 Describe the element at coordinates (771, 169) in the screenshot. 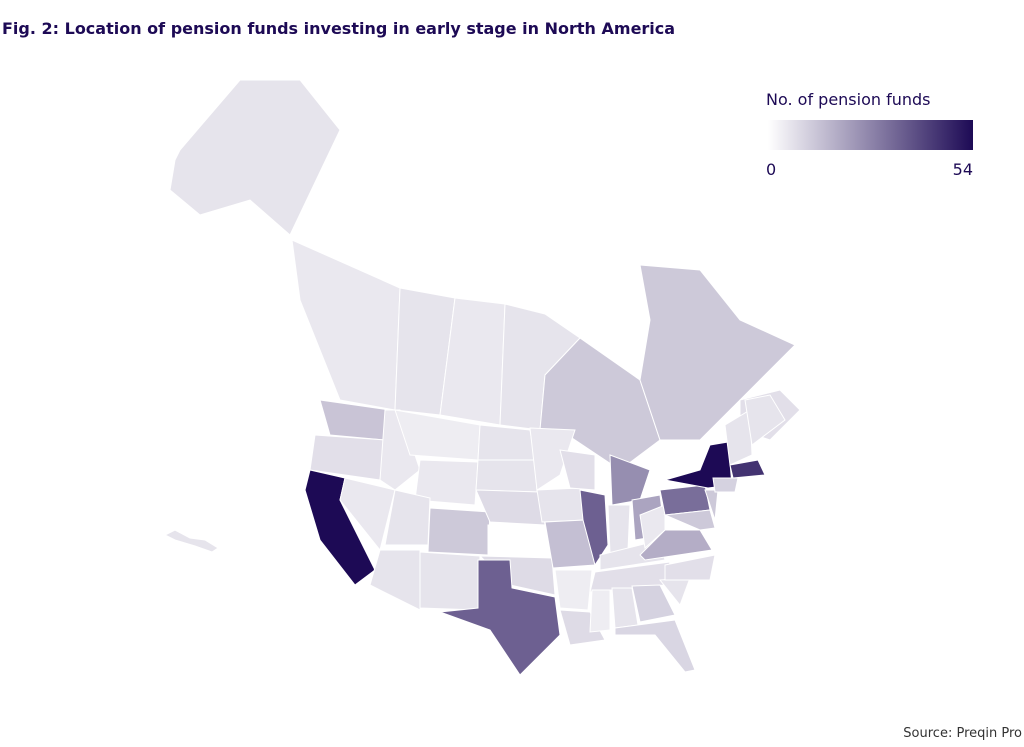

I see `legend-min: 0` at that location.